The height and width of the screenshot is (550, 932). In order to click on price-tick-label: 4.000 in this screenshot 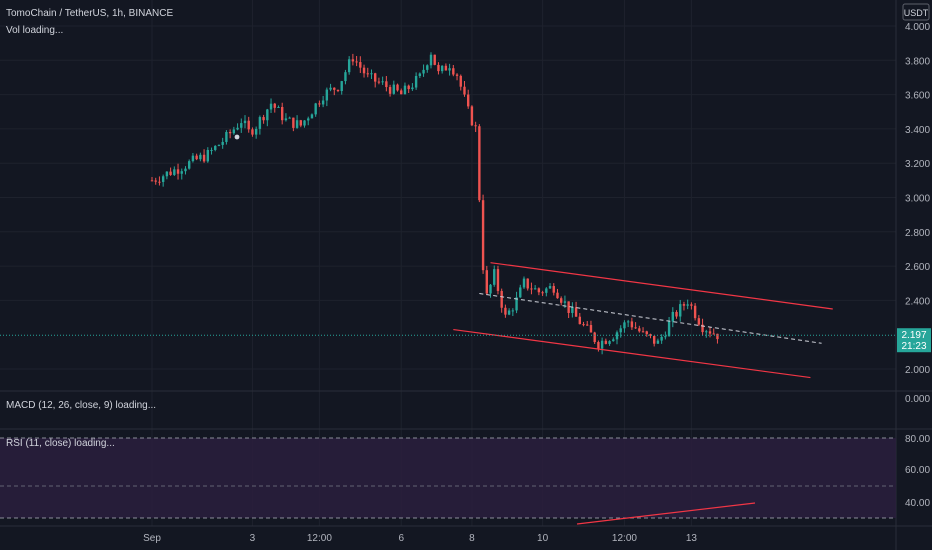, I will do `click(917, 27)`.